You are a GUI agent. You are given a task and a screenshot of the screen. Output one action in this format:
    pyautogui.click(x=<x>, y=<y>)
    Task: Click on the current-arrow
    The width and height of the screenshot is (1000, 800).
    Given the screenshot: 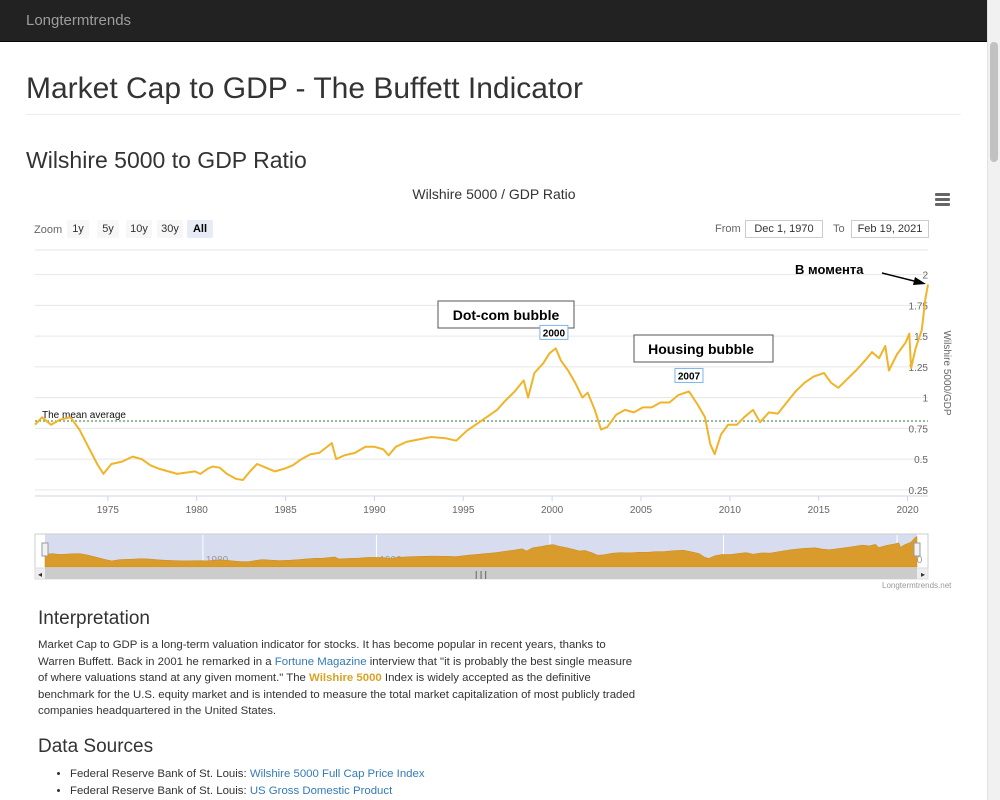 What is the action you would take?
    pyautogui.click(x=900, y=277)
    